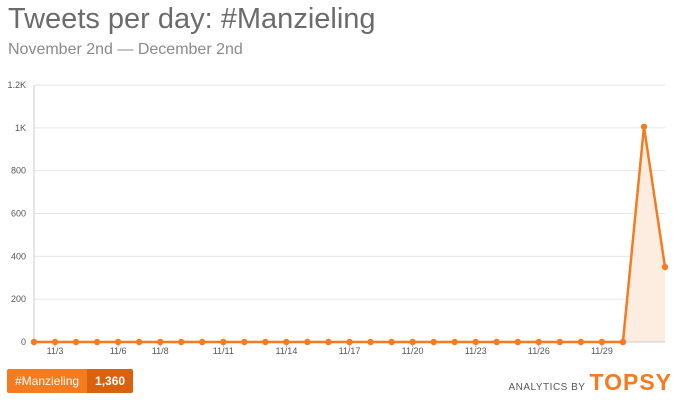  What do you see at coordinates (547, 387) in the screenshot?
I see `attribution-prefix: ANALYTICS BY` at bounding box center [547, 387].